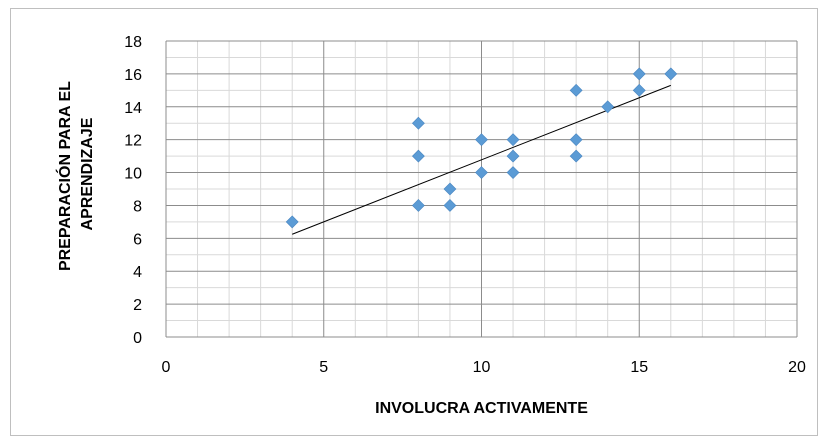 This screenshot has width=827, height=443. Describe the element at coordinates (797, 367) in the screenshot. I see `x-tick-label: 20` at that location.